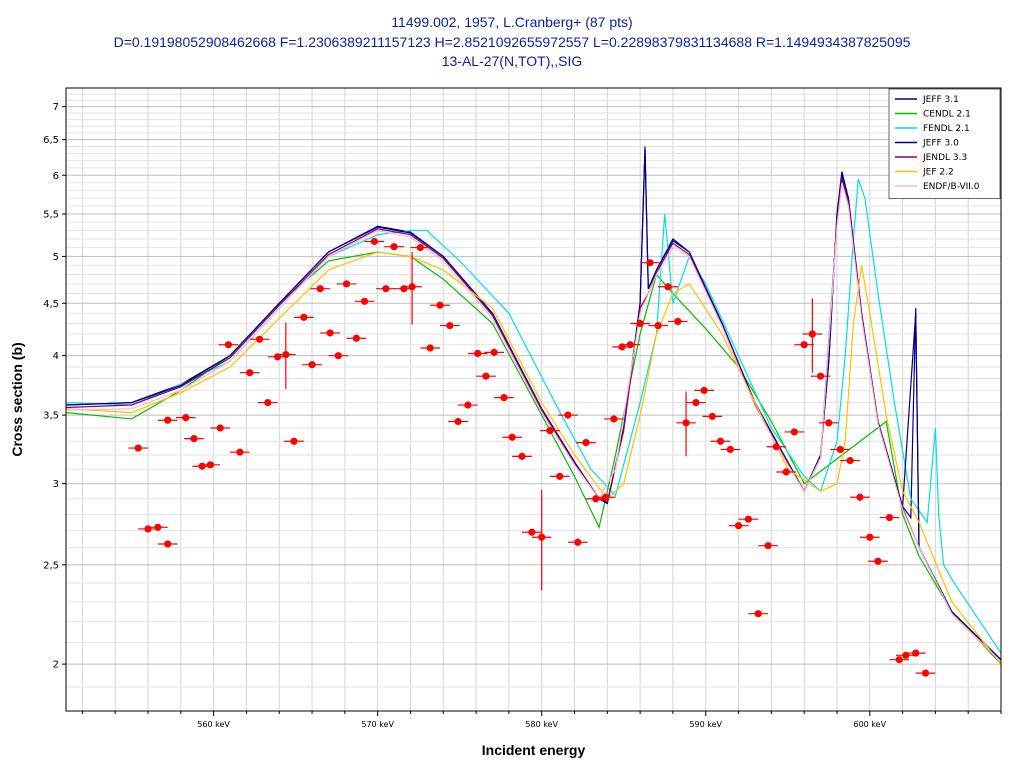 The width and height of the screenshot is (1024, 768). Describe the element at coordinates (937, 187) in the screenshot. I see `legend-entry: ENDF/B-VII.0` at that location.